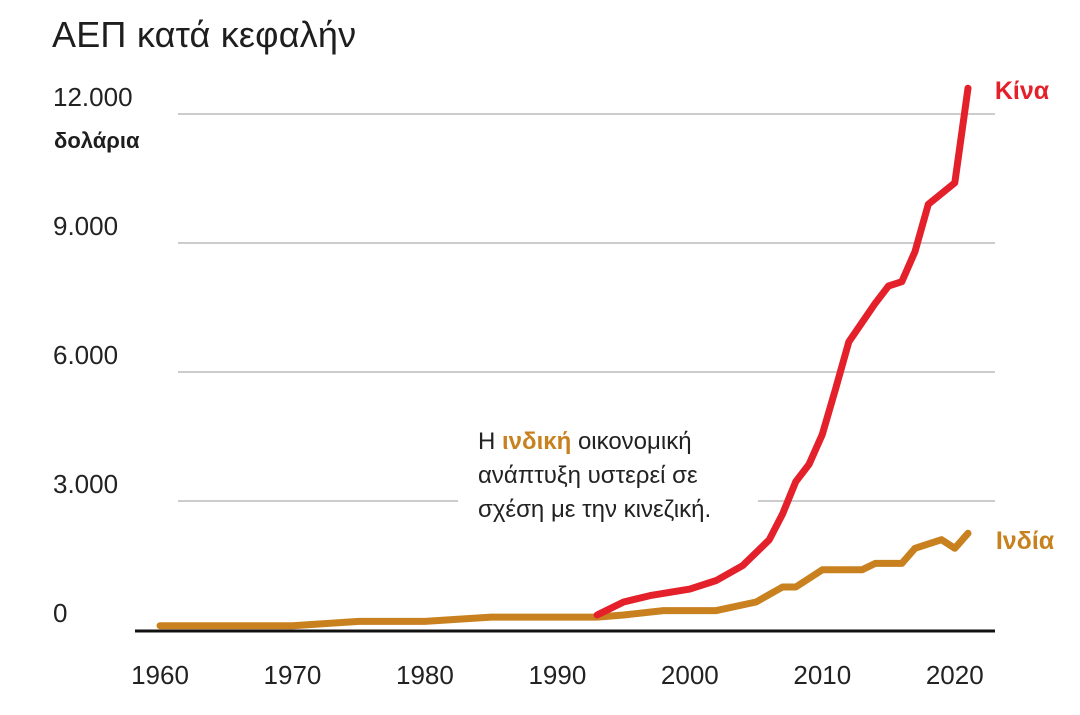 The height and width of the screenshot is (715, 1080). Describe the element at coordinates (204, 34) in the screenshot. I see `chart-title: ΑΕΠ κατά κεφαλήν` at that location.